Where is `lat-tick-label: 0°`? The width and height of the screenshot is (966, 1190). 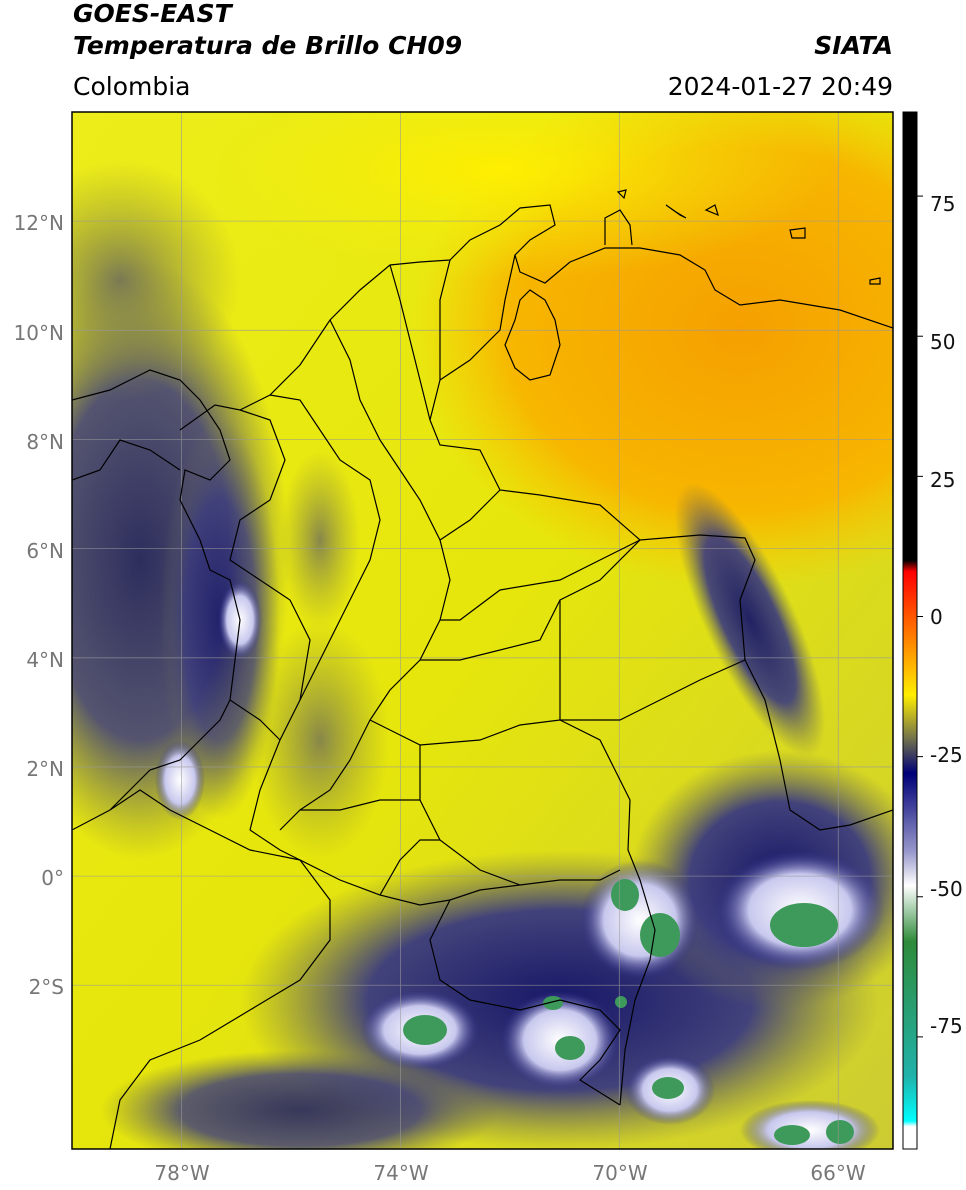
lat-tick-label: 0° is located at coordinates (52, 878).